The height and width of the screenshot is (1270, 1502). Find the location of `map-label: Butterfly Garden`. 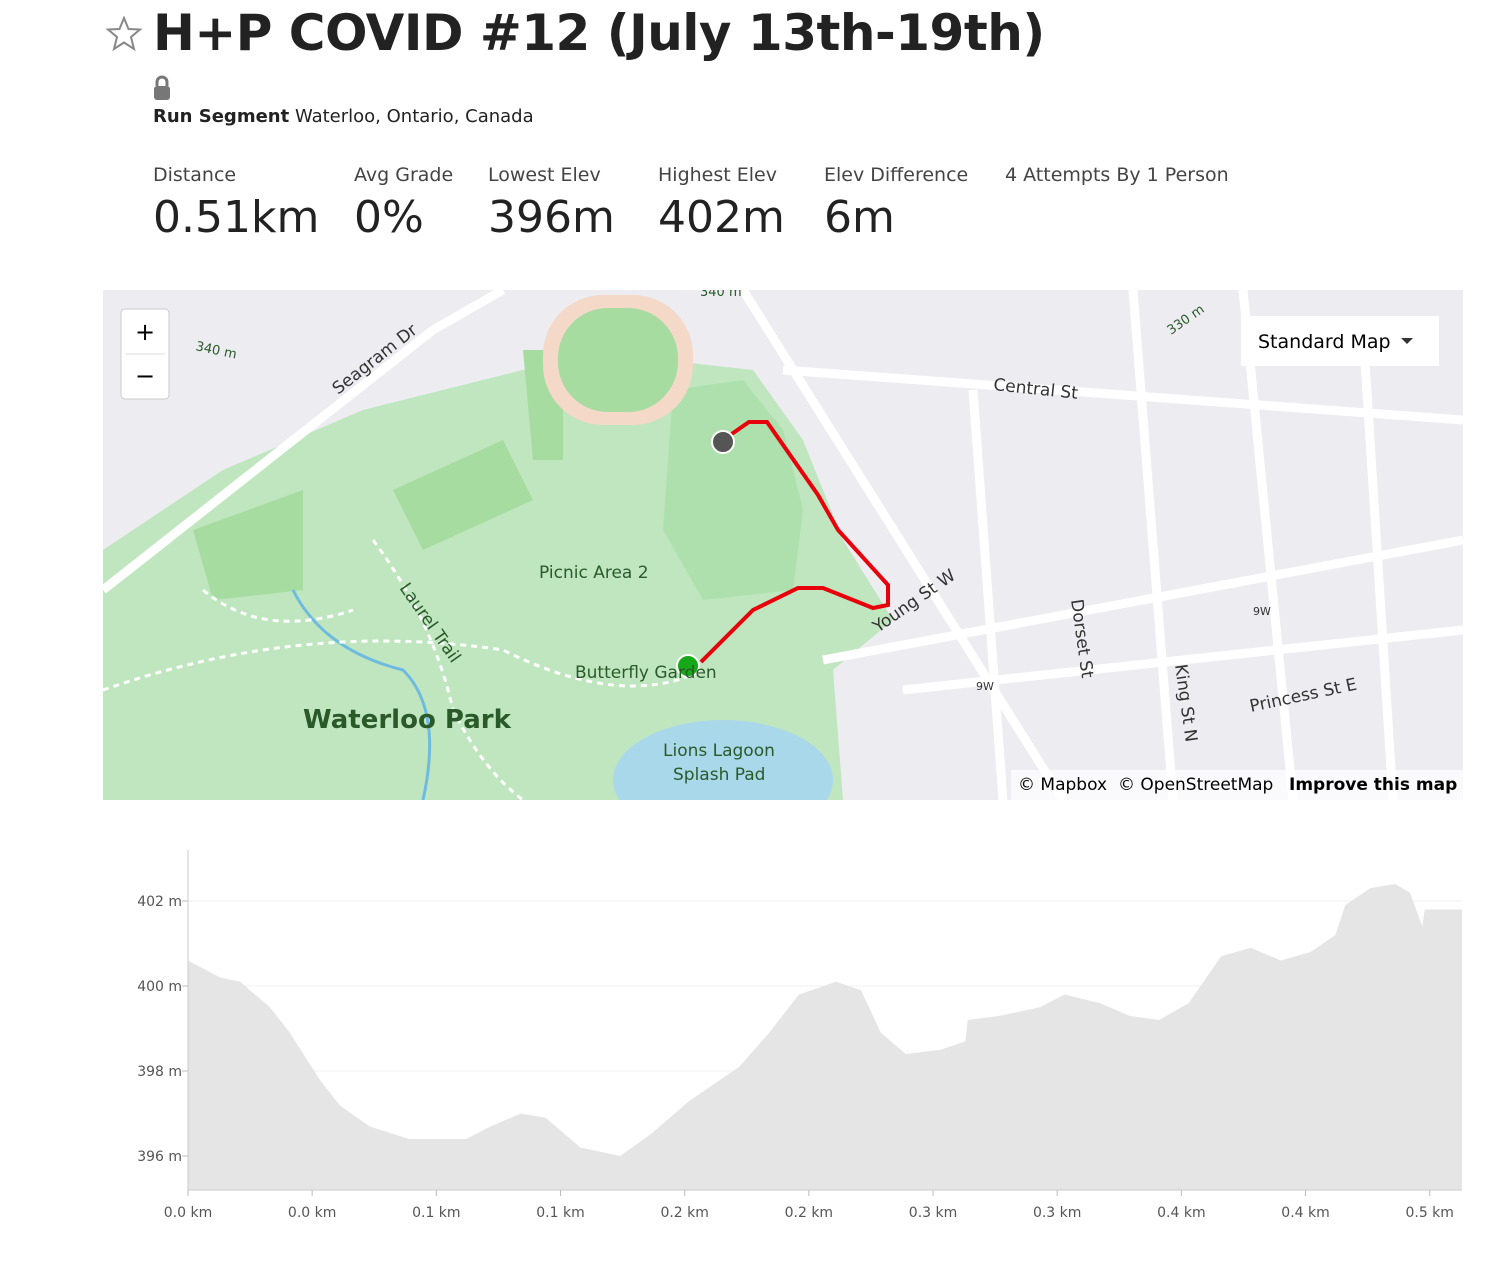

map-label: Butterfly Garden is located at coordinates (646, 673).